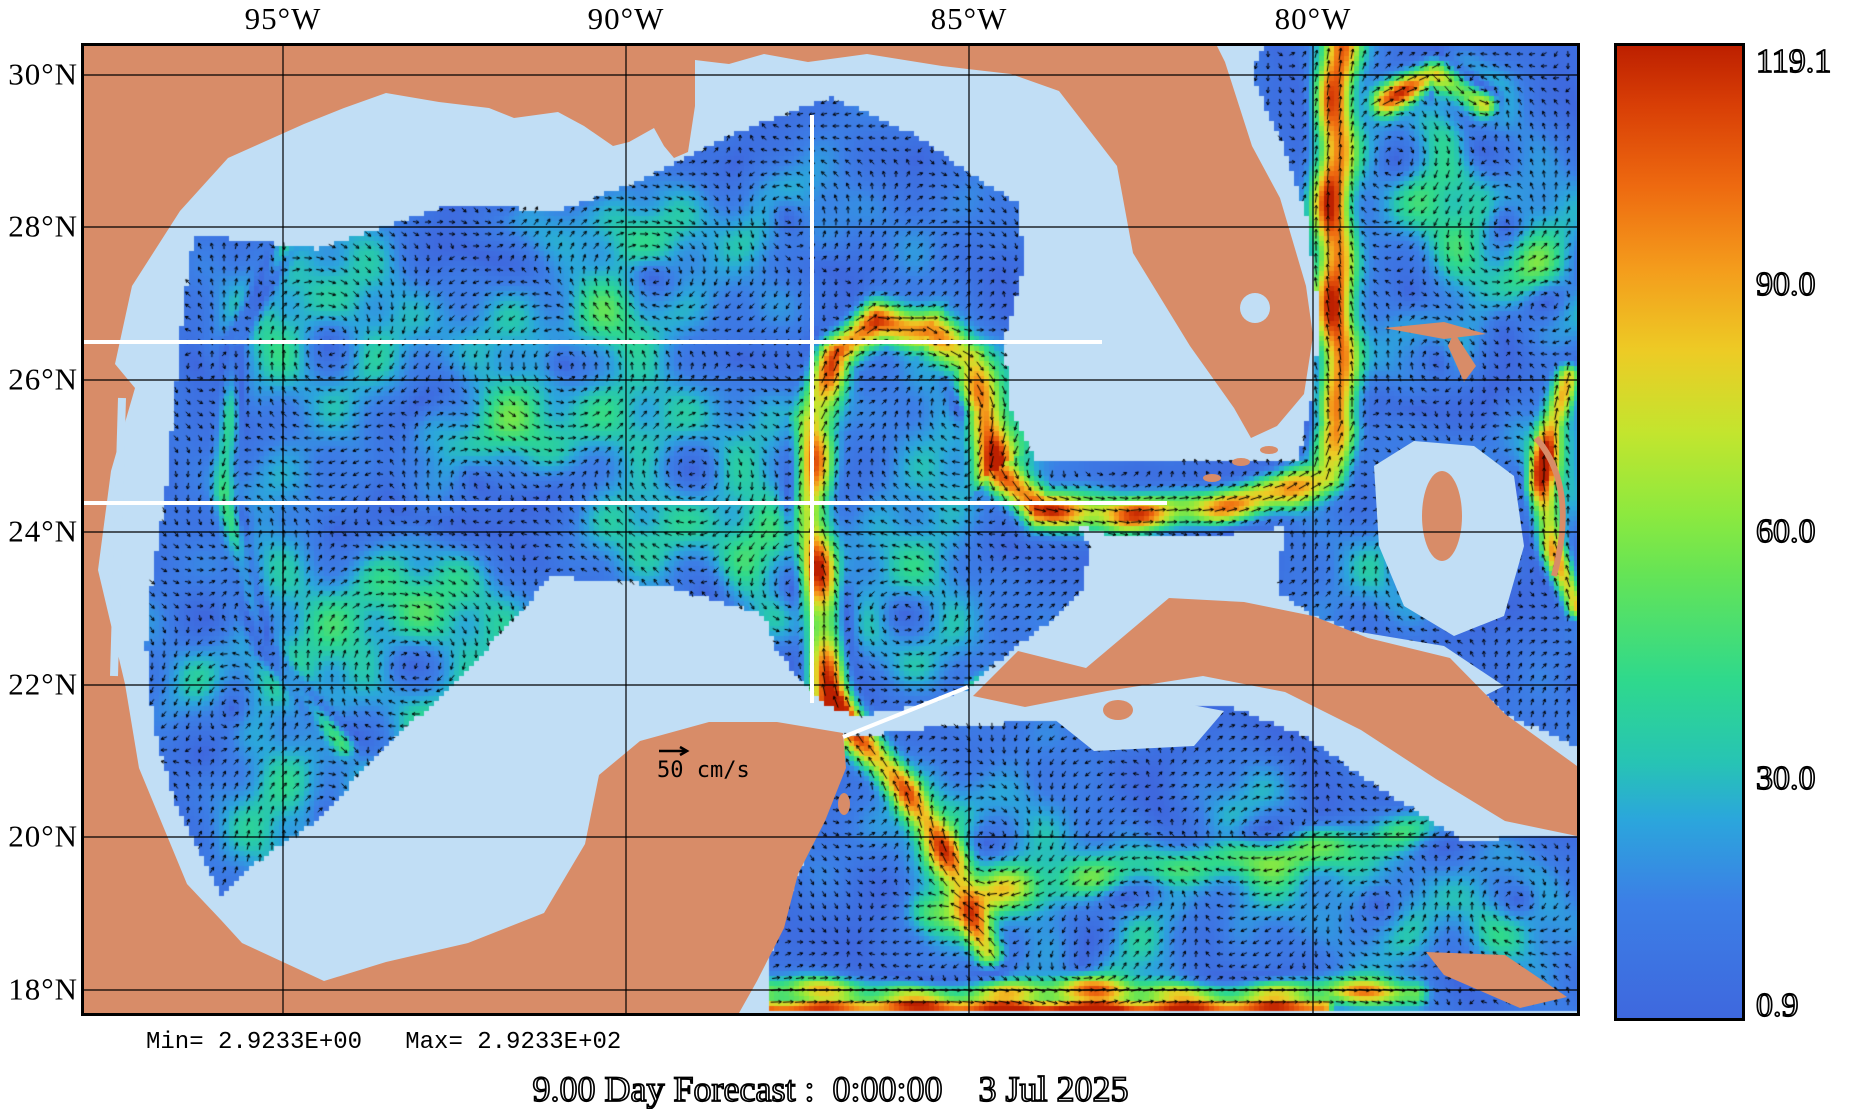  I want to click on island-cozumel, so click(844, 804).